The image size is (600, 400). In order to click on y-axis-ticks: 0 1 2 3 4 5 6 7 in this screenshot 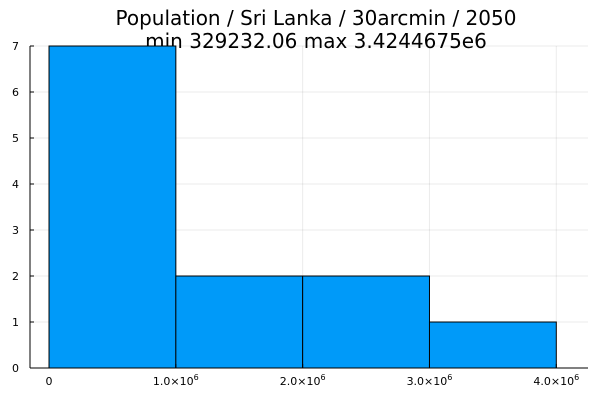, I will do `click(23, 207)`.